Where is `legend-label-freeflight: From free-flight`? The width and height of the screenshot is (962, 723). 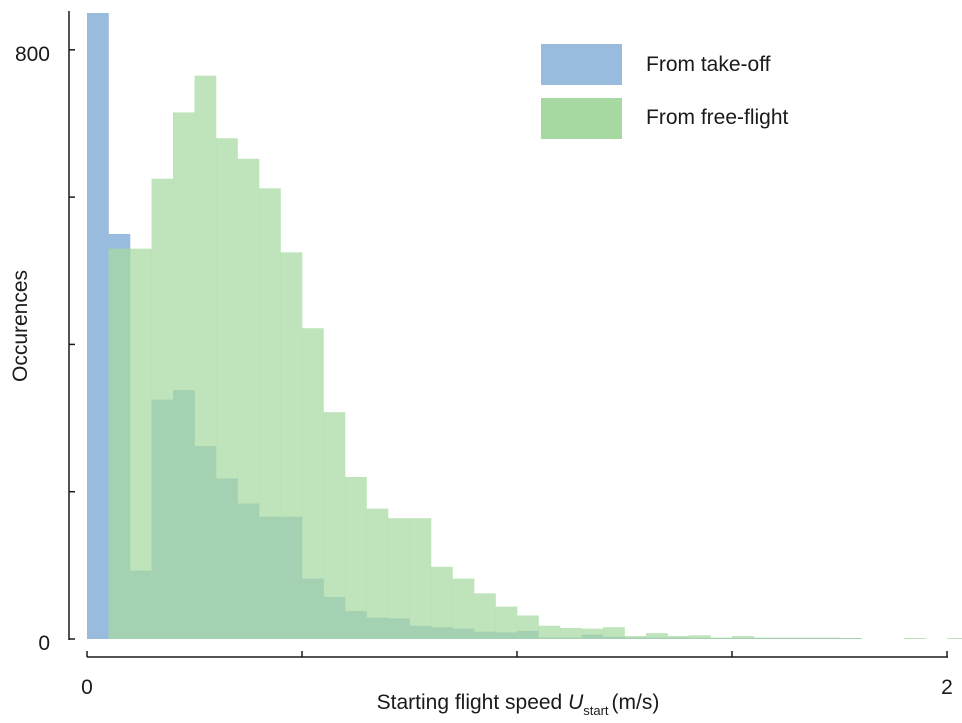
legend-label-freeflight: From free-flight is located at coordinates (717, 117).